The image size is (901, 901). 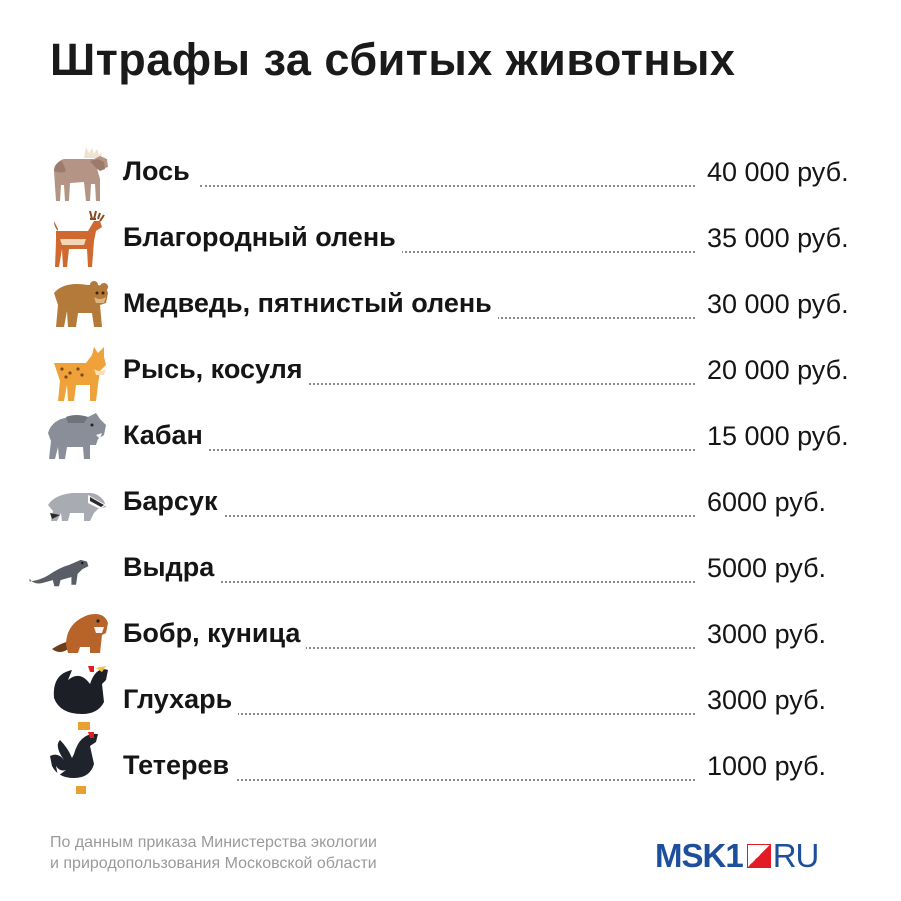 What do you see at coordinates (213, 863) in the screenshot?
I see `source-note-line: и природопользования Московской области` at bounding box center [213, 863].